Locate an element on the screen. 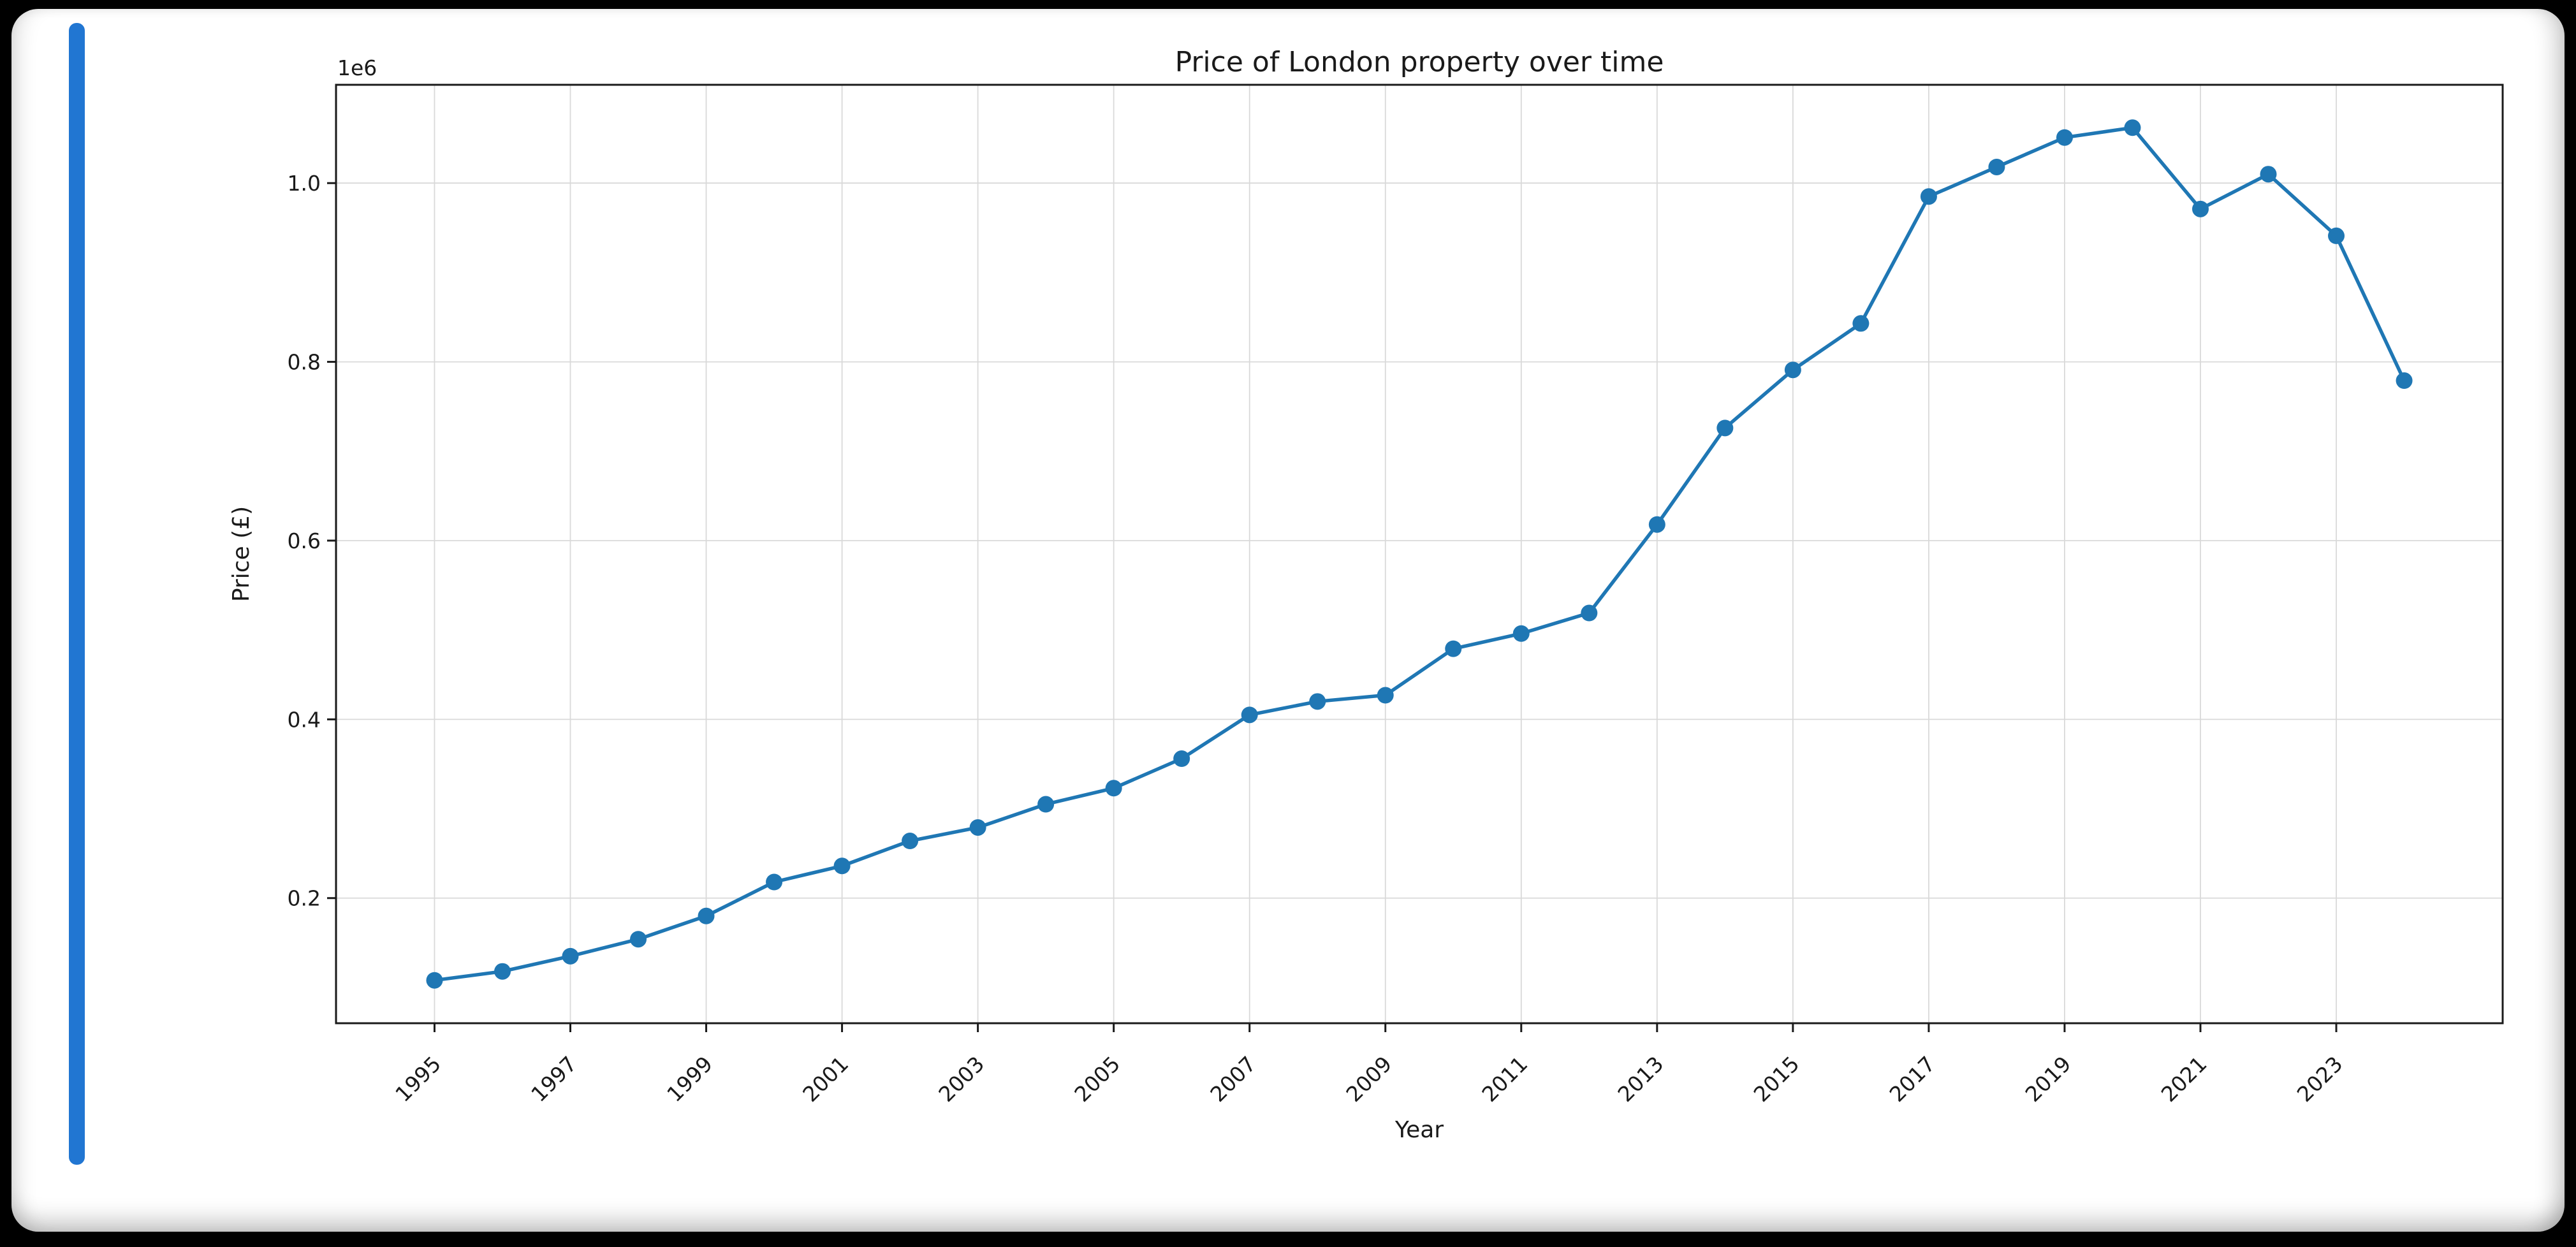 Image resolution: width=2576 pixels, height=1247 pixels. y-tick-label: 0.8 is located at coordinates (304, 362).